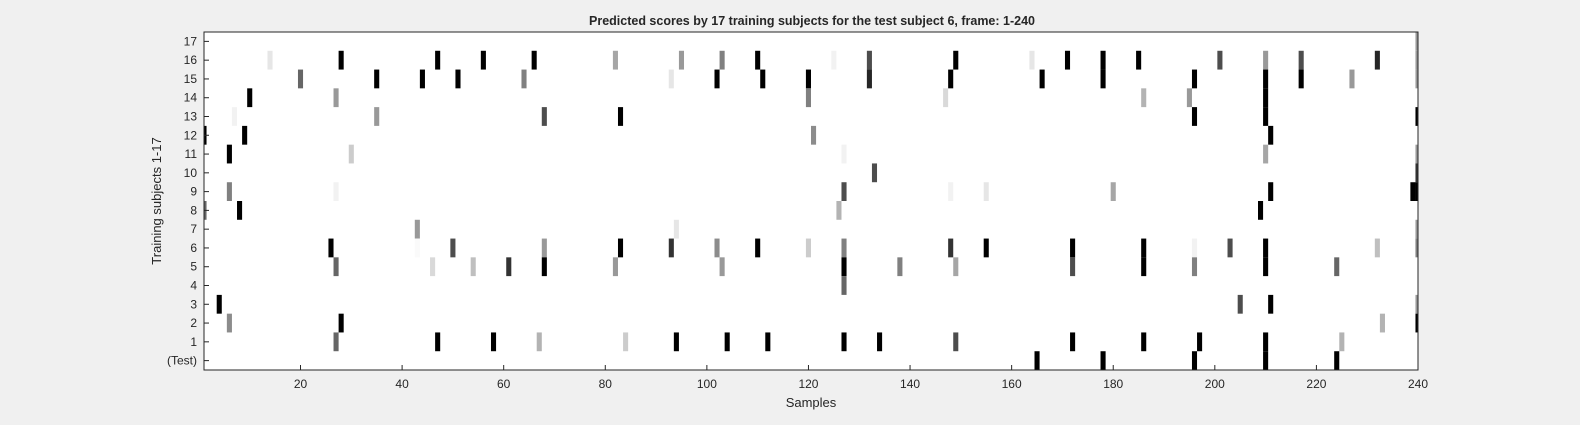  What do you see at coordinates (504, 384) in the screenshot?
I see `x-tick-label: 60` at bounding box center [504, 384].